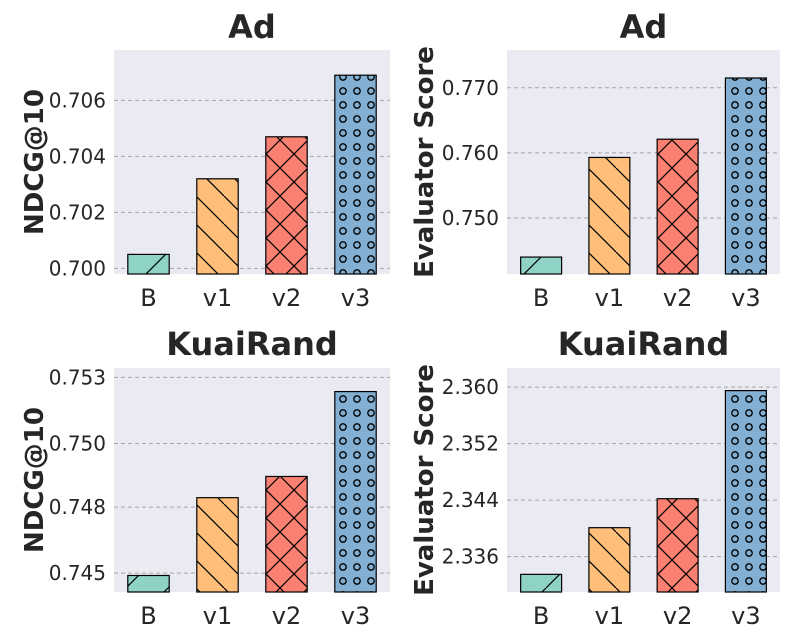  What do you see at coordinates (470, 88) in the screenshot?
I see `y-tick-label: 0.770` at bounding box center [470, 88].